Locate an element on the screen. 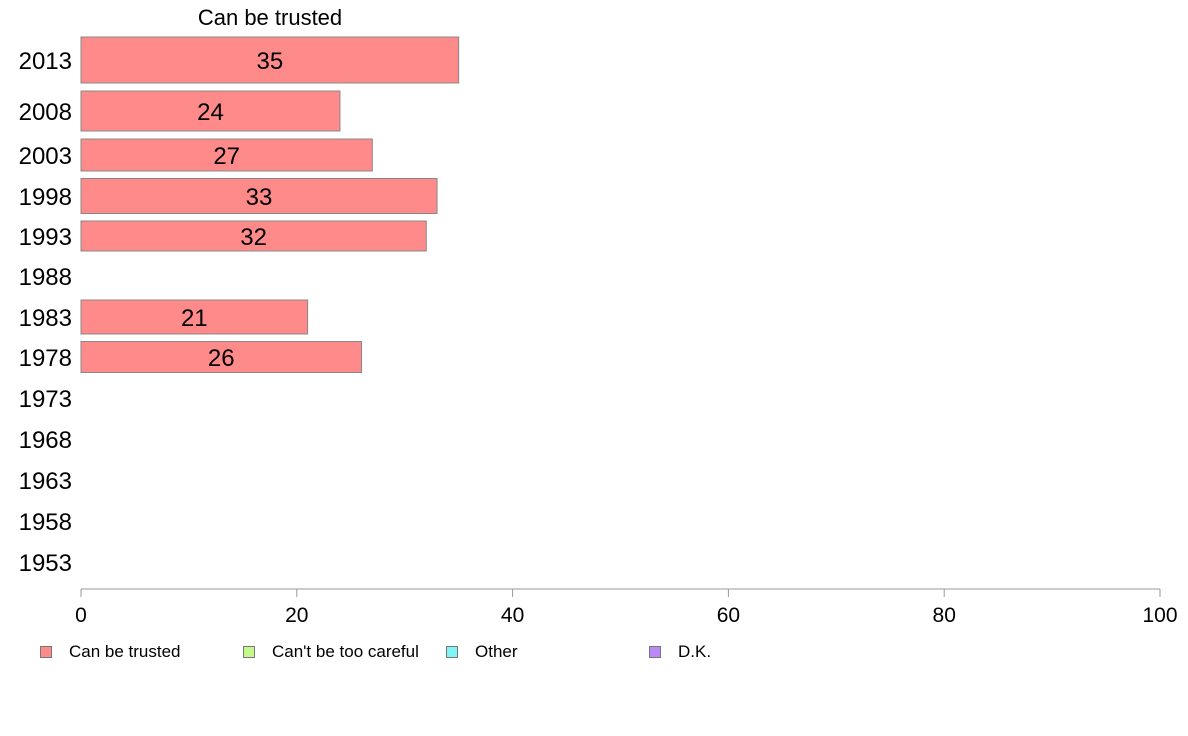  bar-1993 is located at coordinates (253, 236).